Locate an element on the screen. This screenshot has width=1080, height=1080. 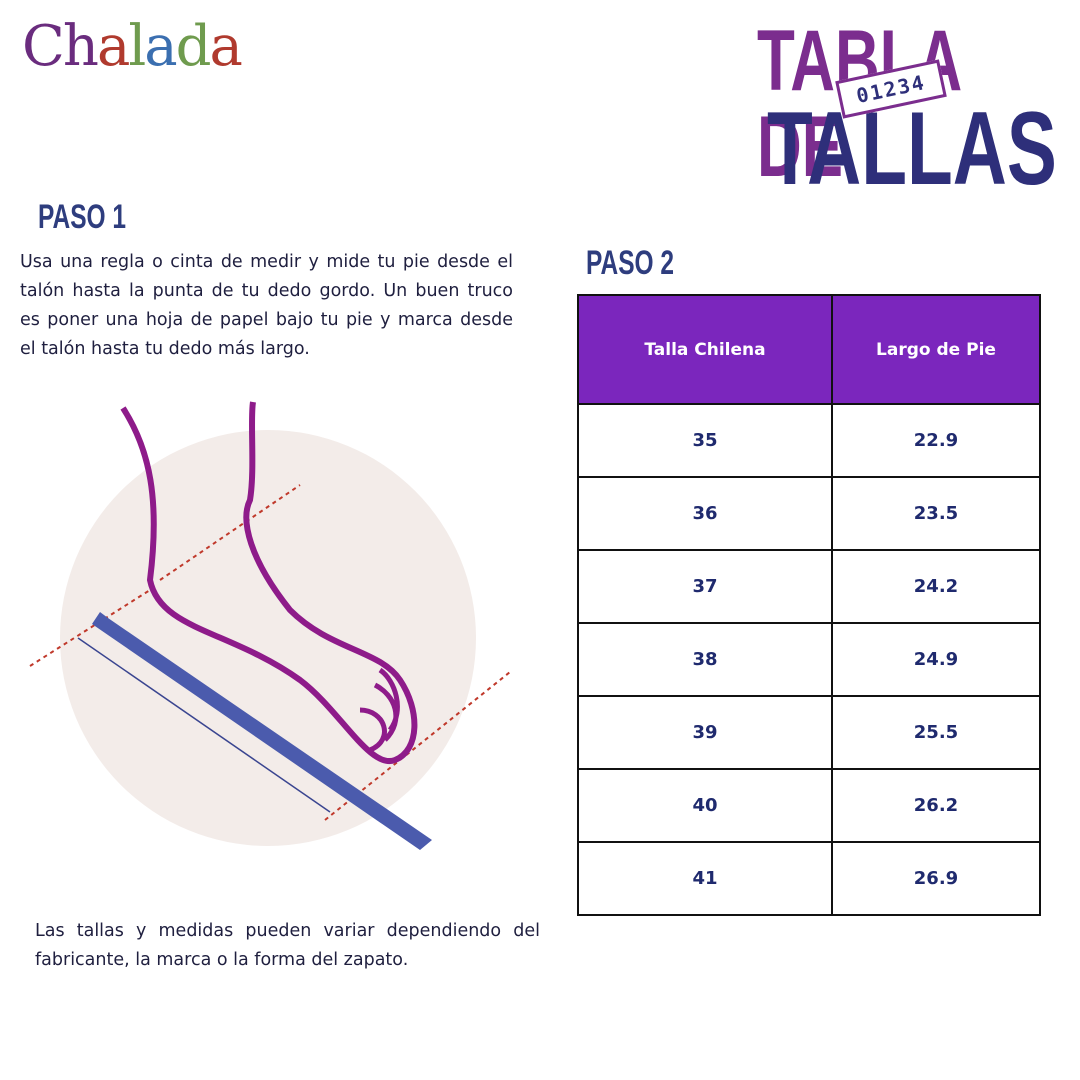
table-row: 35 22.9 is located at coordinates (809, 440).